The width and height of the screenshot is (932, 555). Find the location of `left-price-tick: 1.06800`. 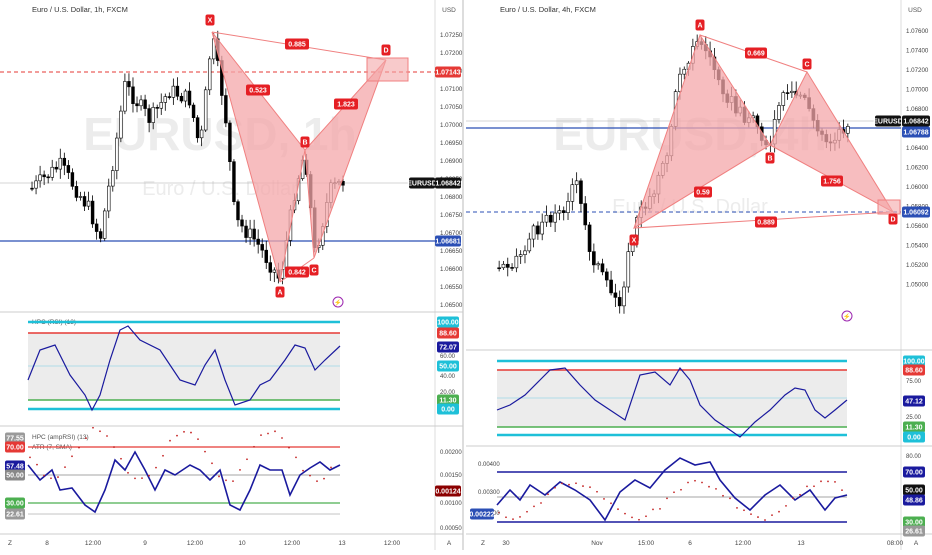

left-price-tick: 1.06800 is located at coordinates (451, 197).